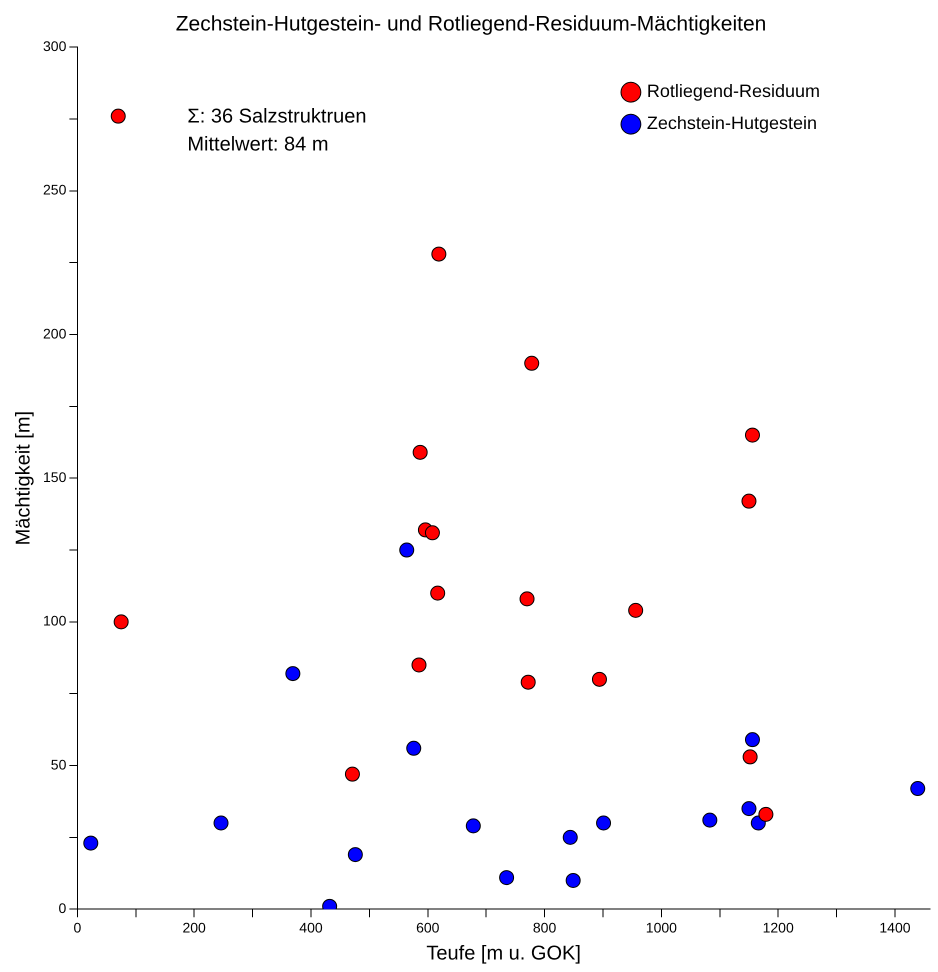 The image size is (938, 972). Describe the element at coordinates (778, 927) in the screenshot. I see `x-tick-label: 1200` at that location.